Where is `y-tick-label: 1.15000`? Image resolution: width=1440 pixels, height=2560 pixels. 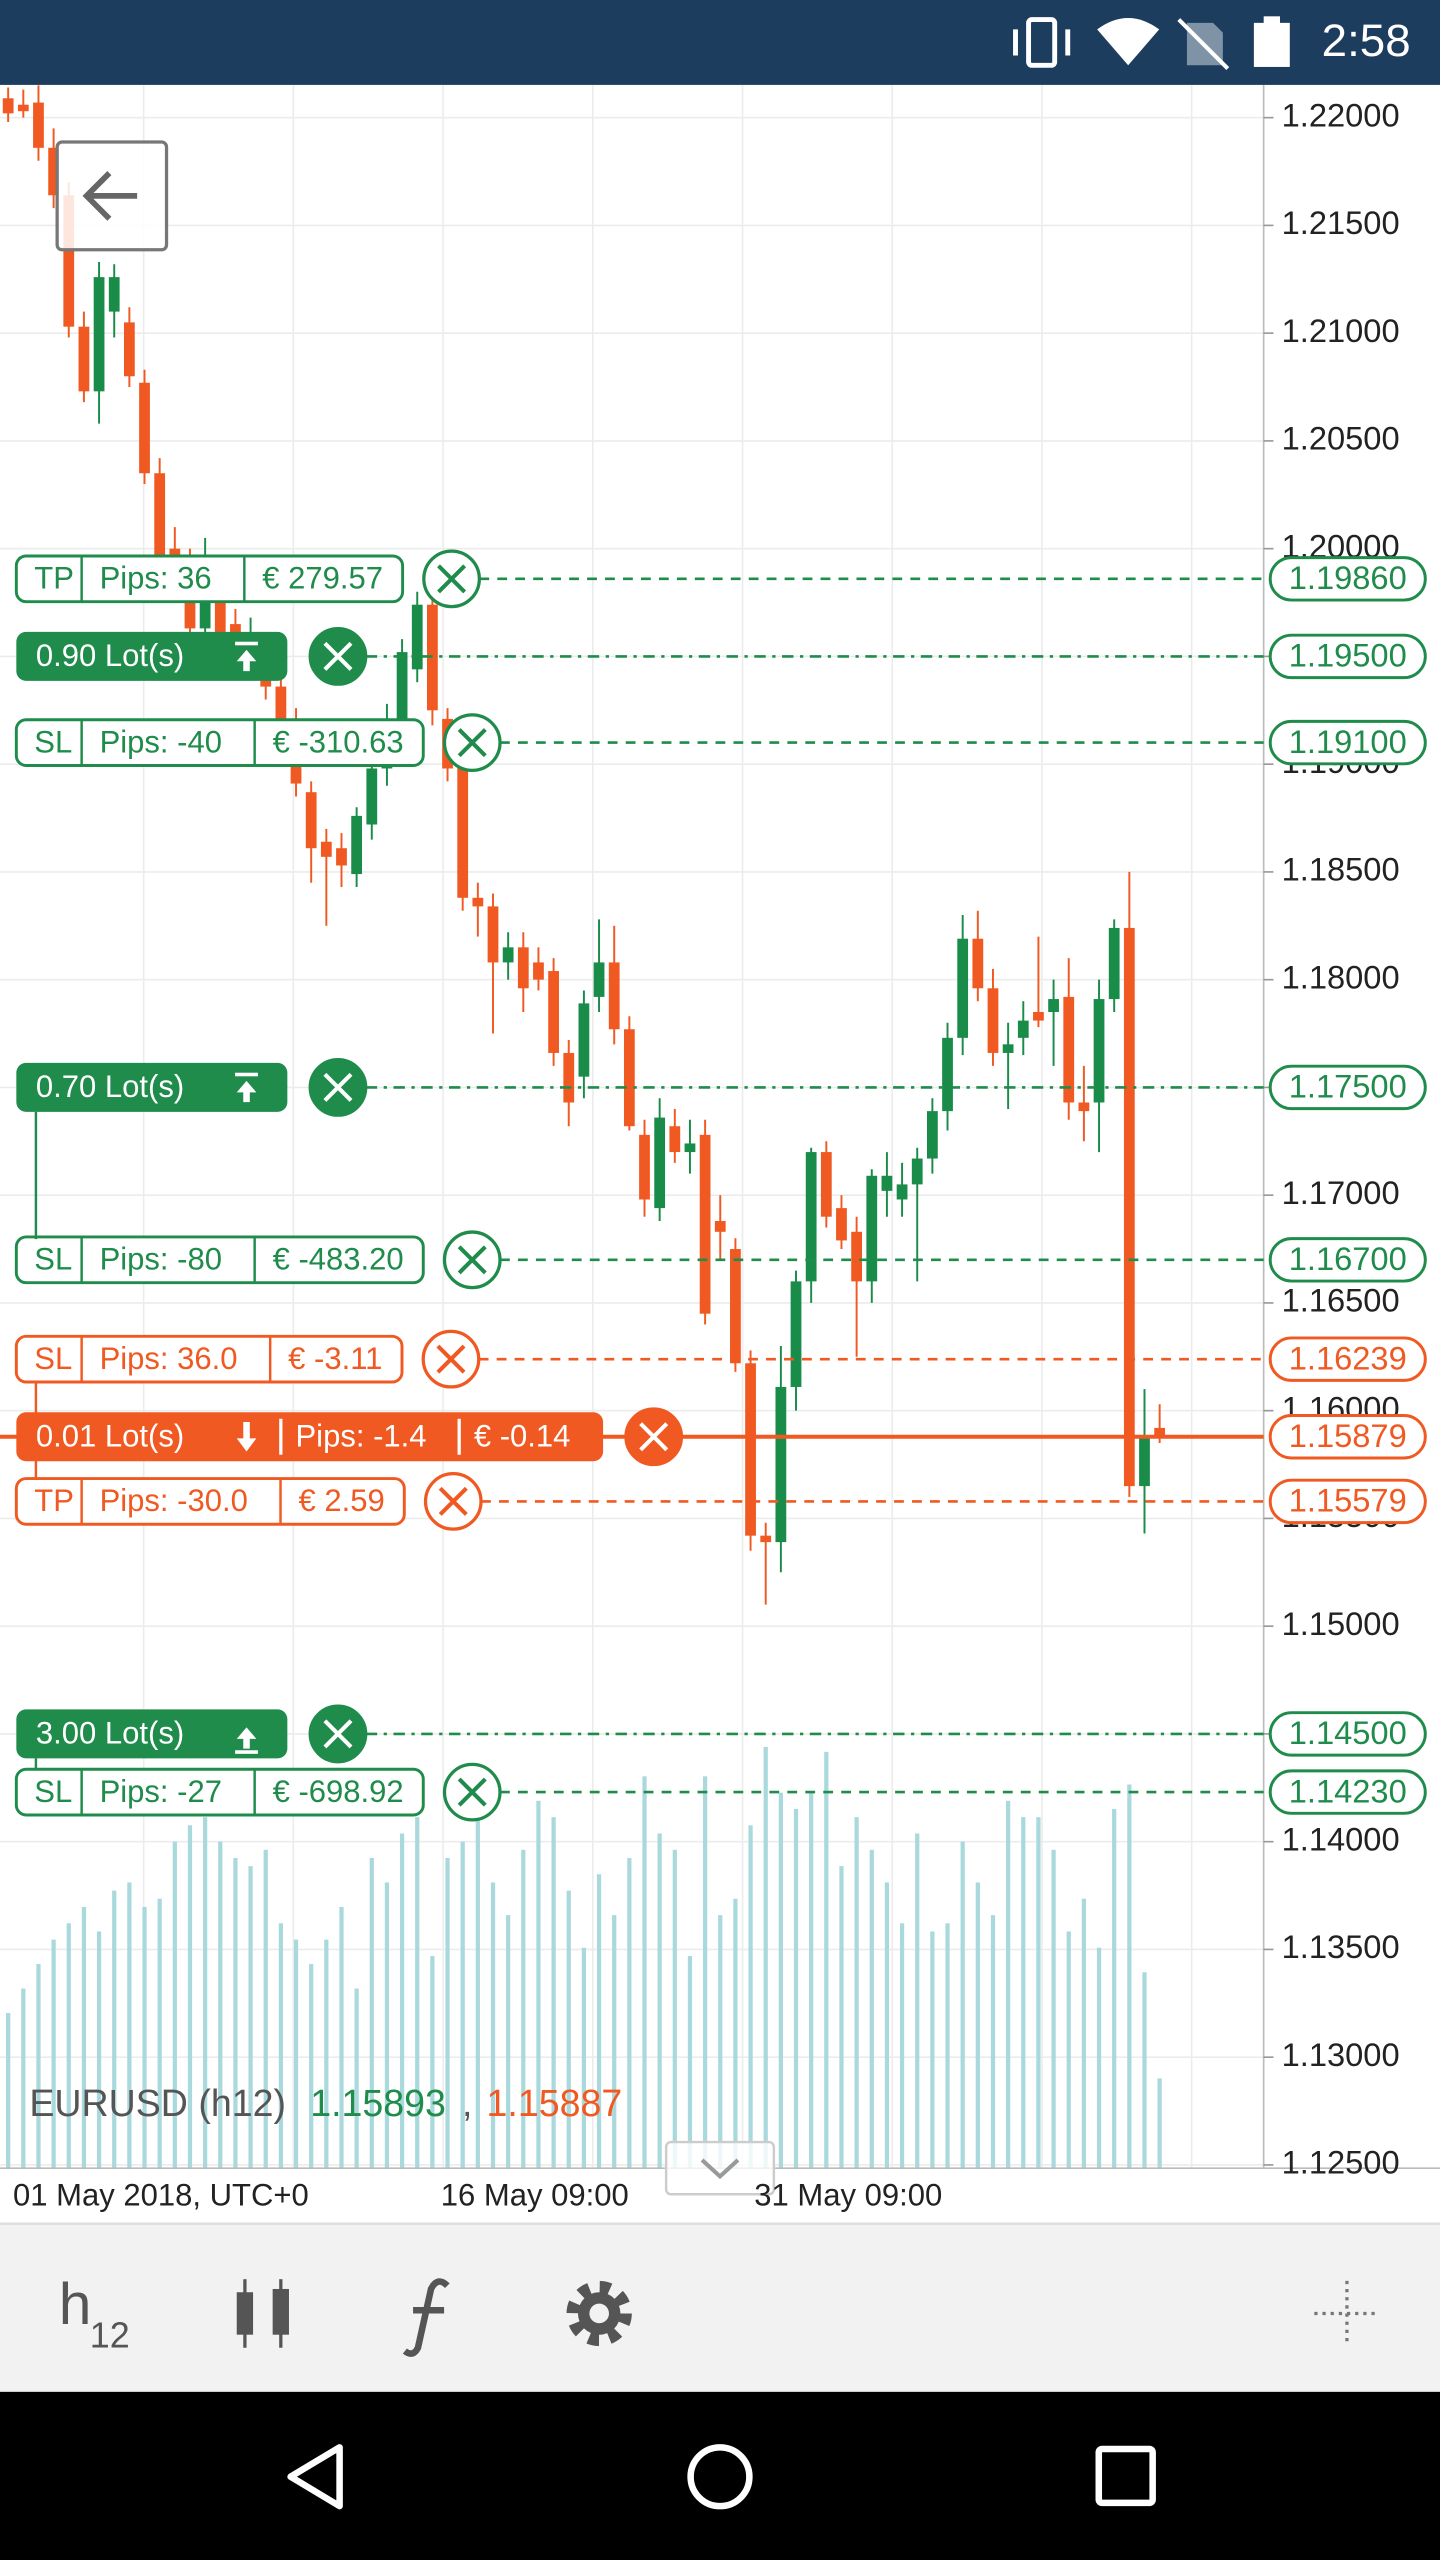 y-tick-label: 1.15000 is located at coordinates (1341, 1623).